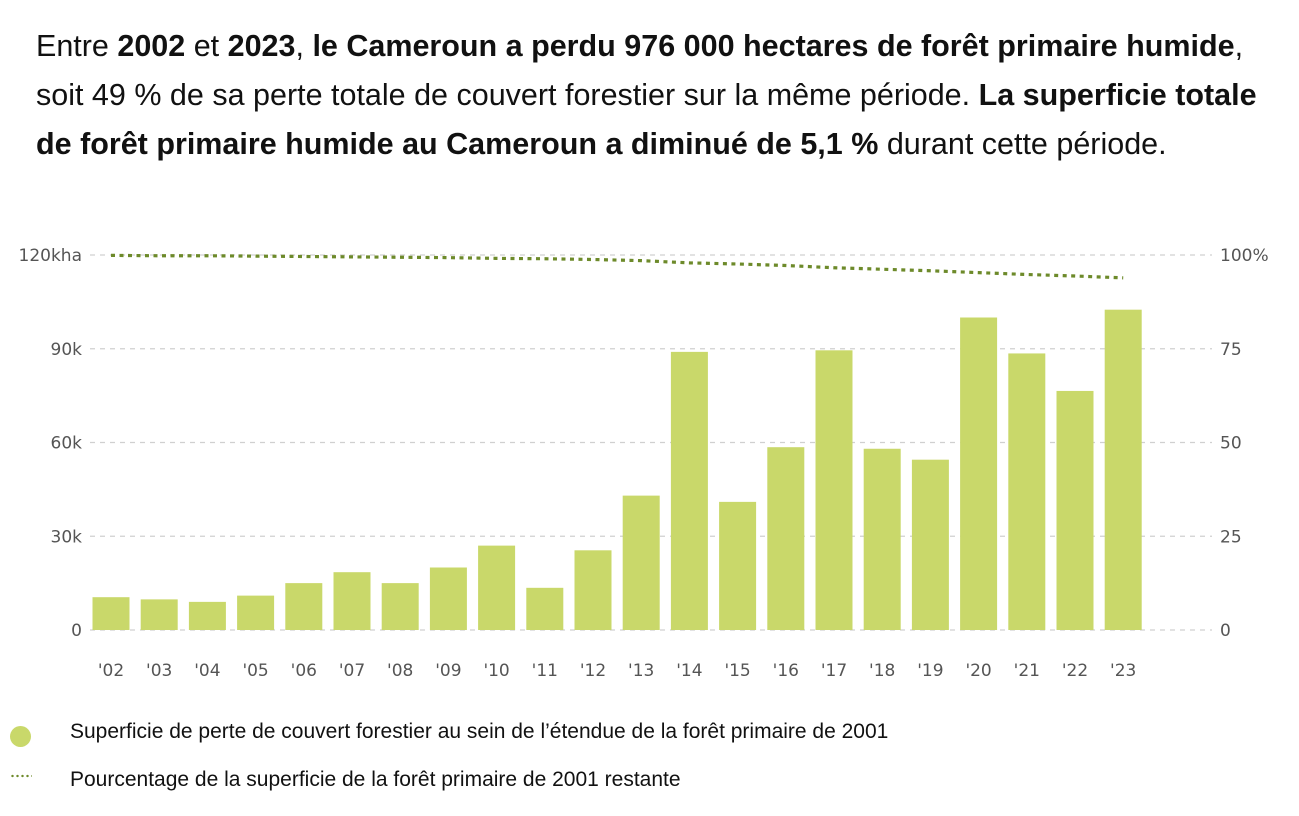 This screenshot has width=1299, height=816. What do you see at coordinates (641, 671) in the screenshot?
I see `x-tick-label: '13` at bounding box center [641, 671].